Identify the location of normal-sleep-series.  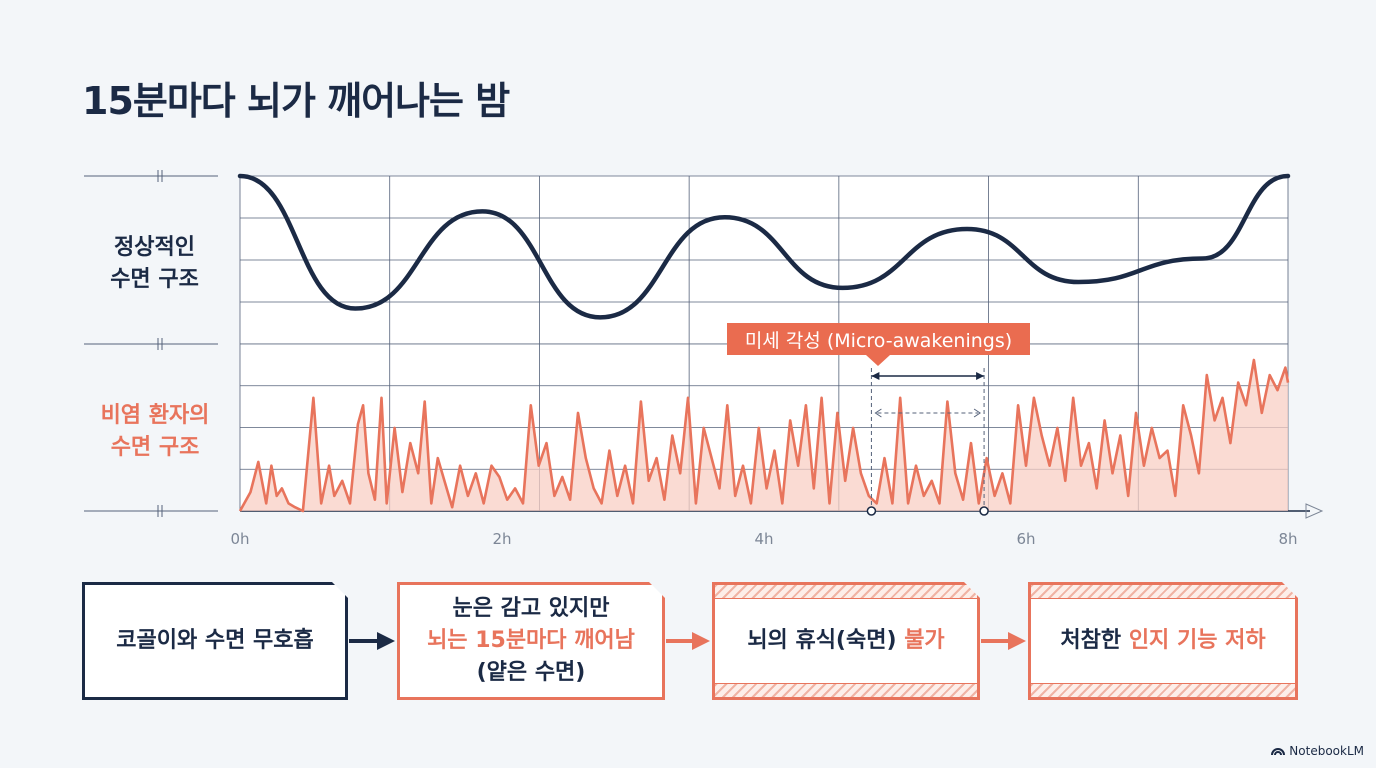
(764, 246).